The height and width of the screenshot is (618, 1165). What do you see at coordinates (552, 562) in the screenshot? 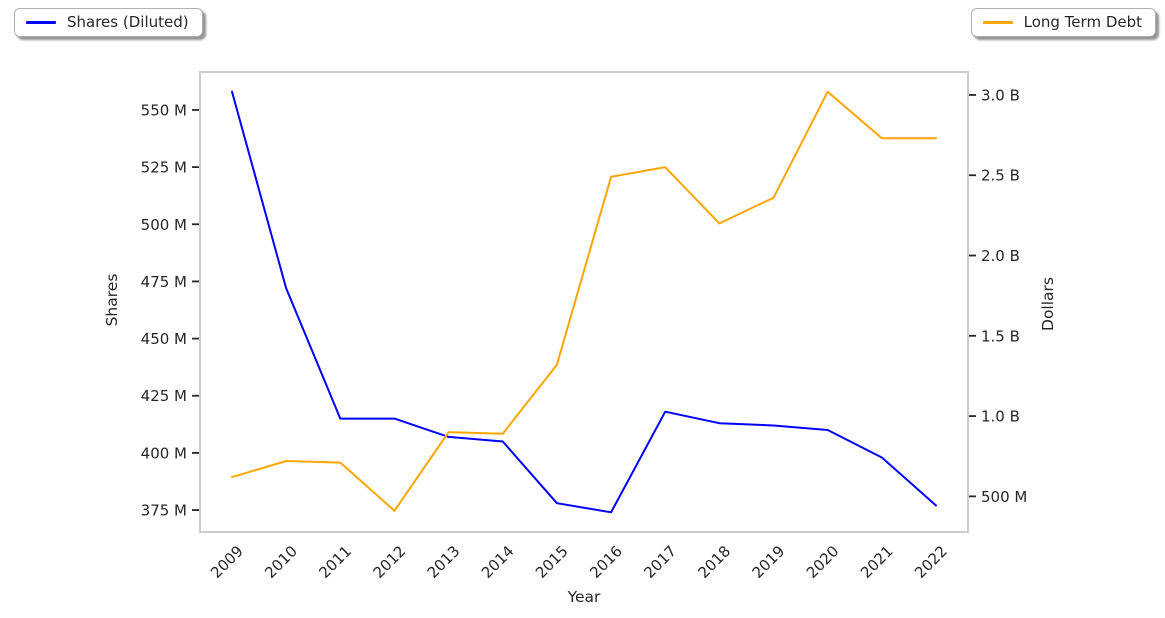
I see `svg-text: 2015` at bounding box center [552, 562].